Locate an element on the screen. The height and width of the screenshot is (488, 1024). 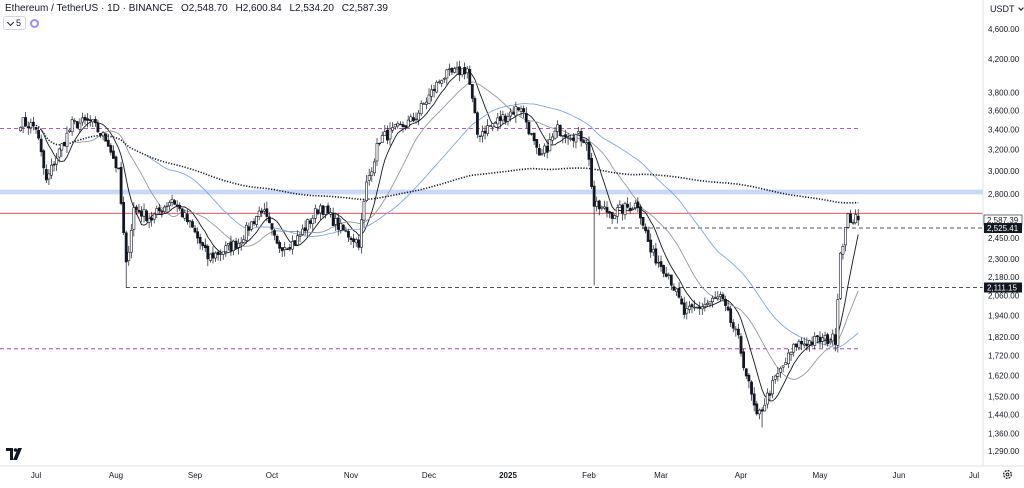
y-tick-label: 2,800.00 is located at coordinates (1004, 194).